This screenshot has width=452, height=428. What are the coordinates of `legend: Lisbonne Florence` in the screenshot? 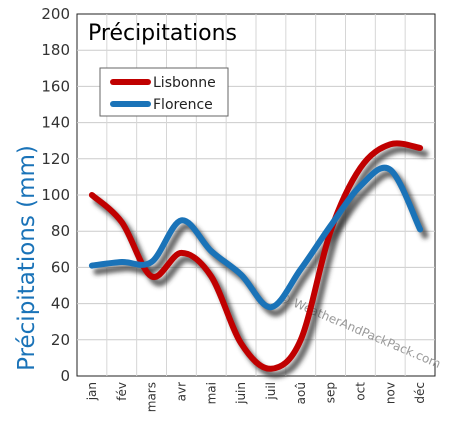 It's located at (164, 92).